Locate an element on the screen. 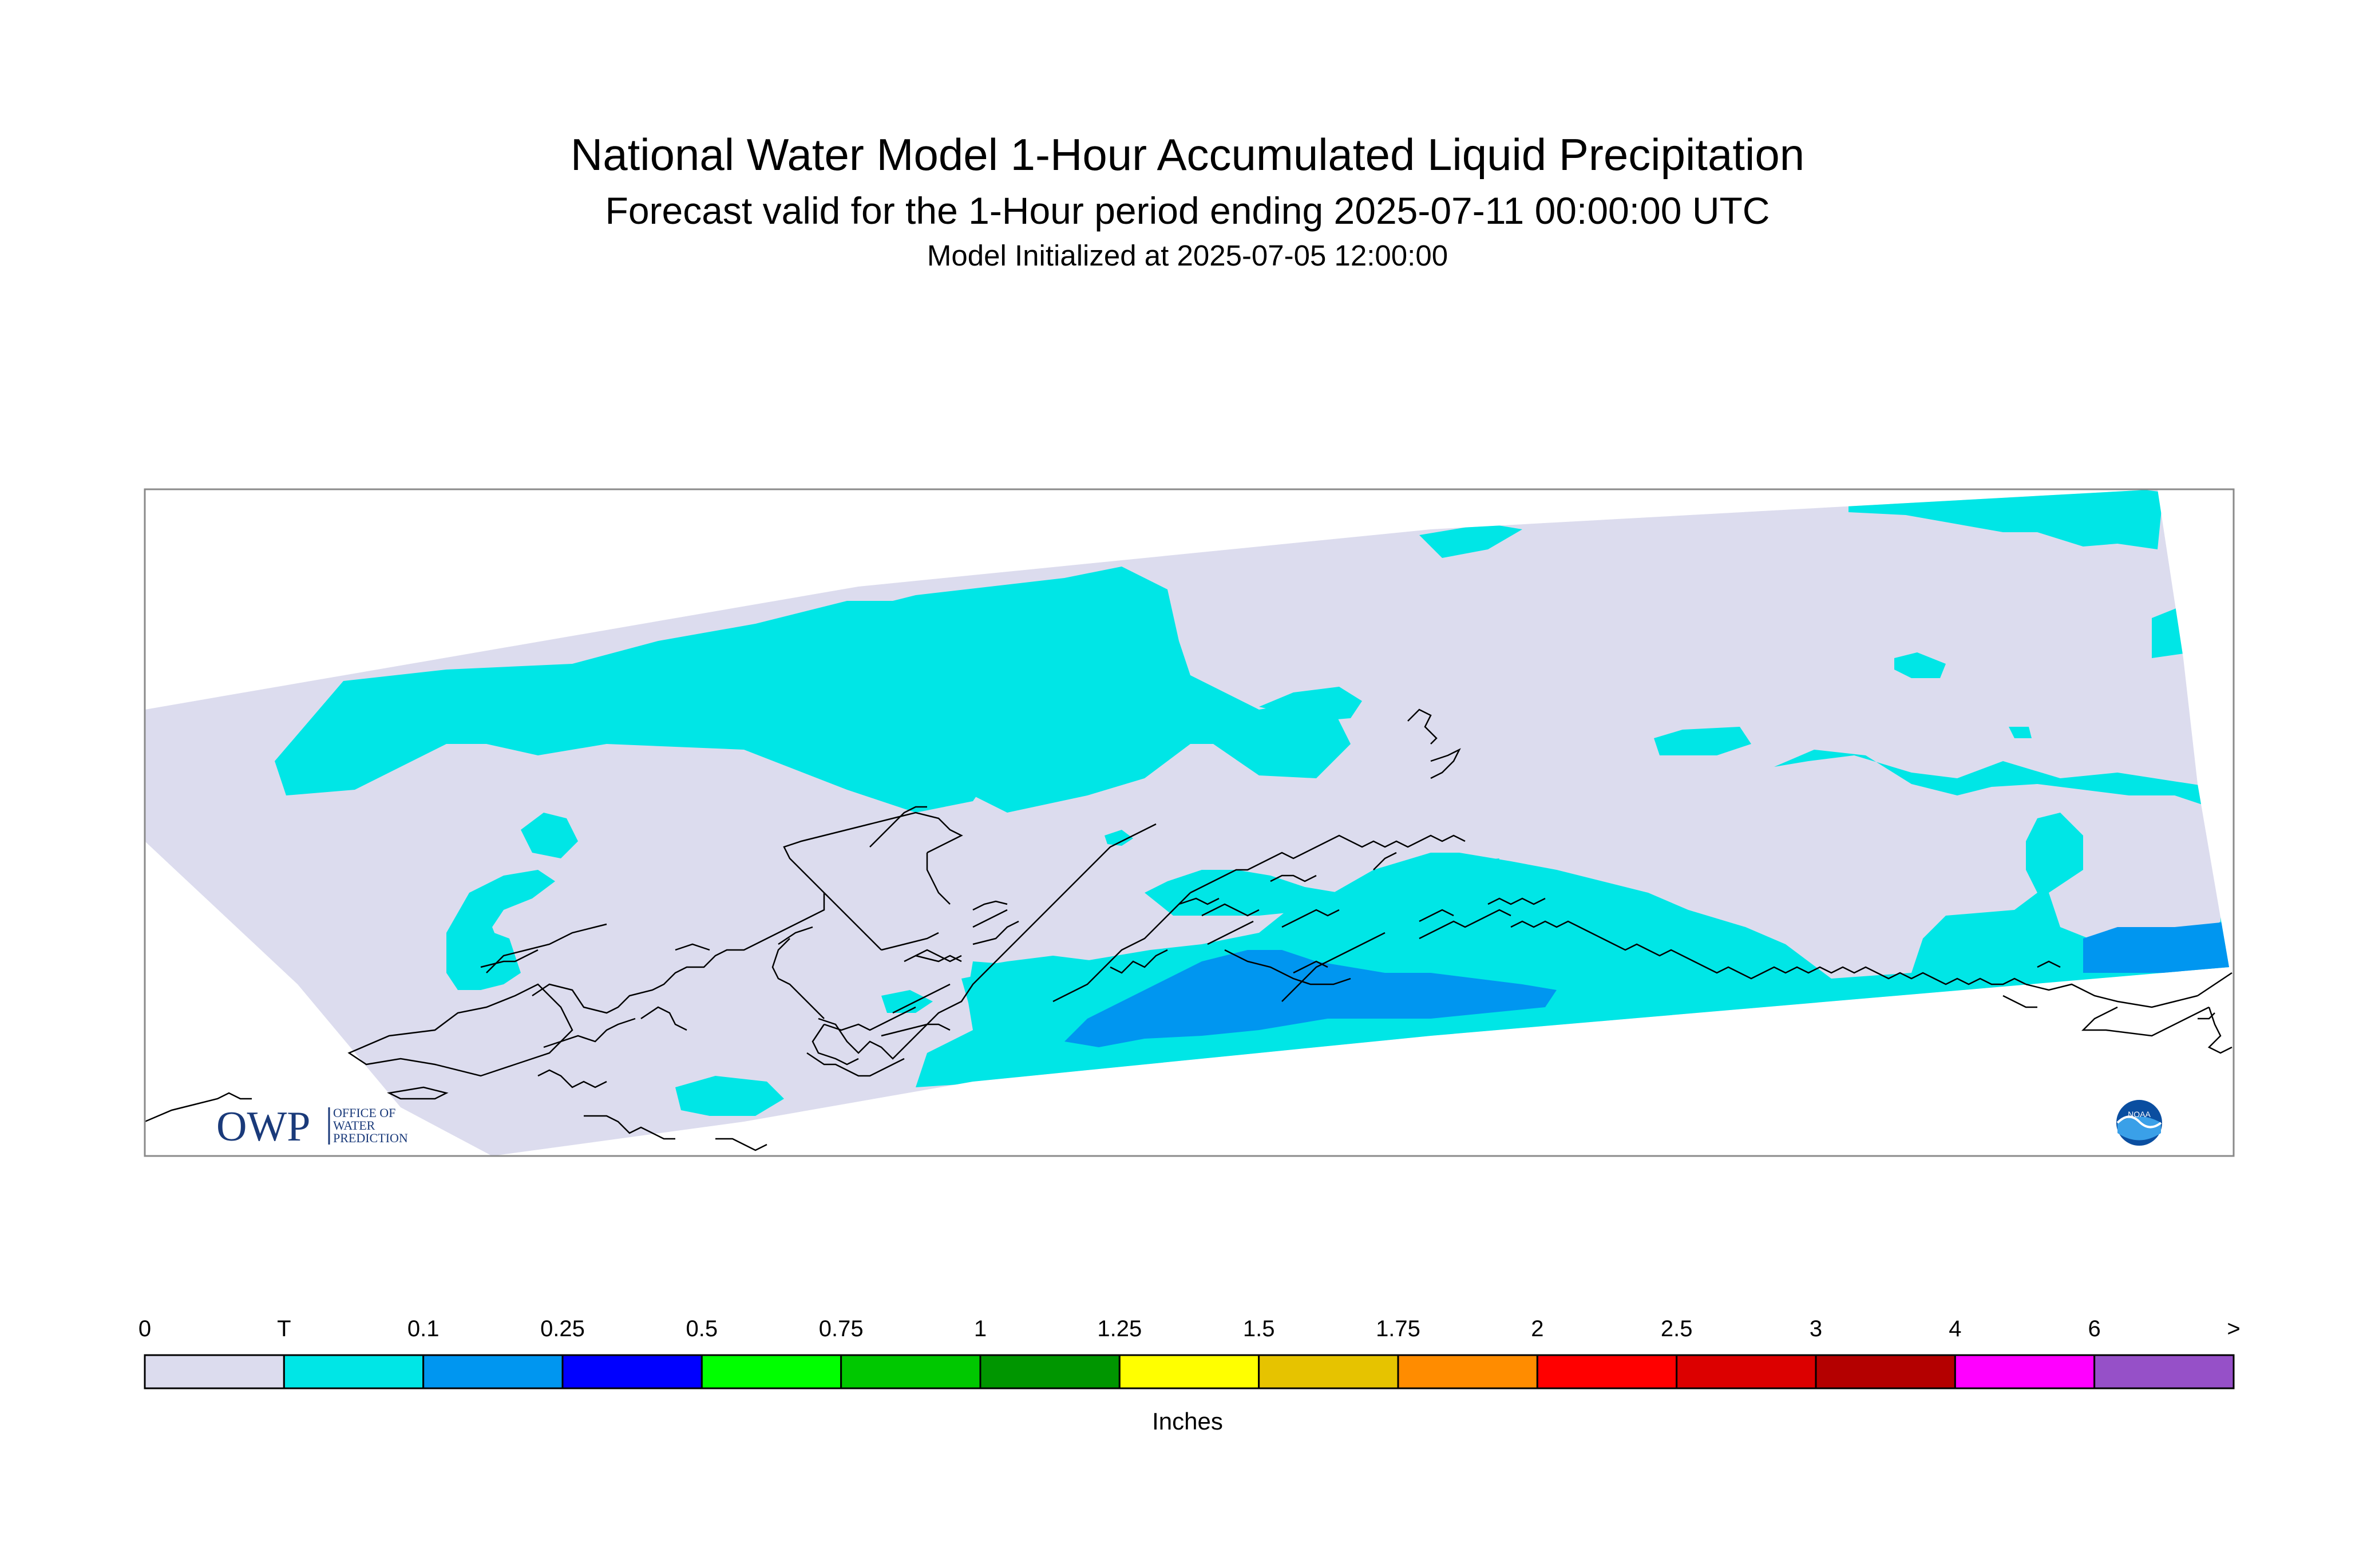 This screenshot has width=2375, height=1568. noaa-seal-icon: NOAA is located at coordinates (2139, 1123).